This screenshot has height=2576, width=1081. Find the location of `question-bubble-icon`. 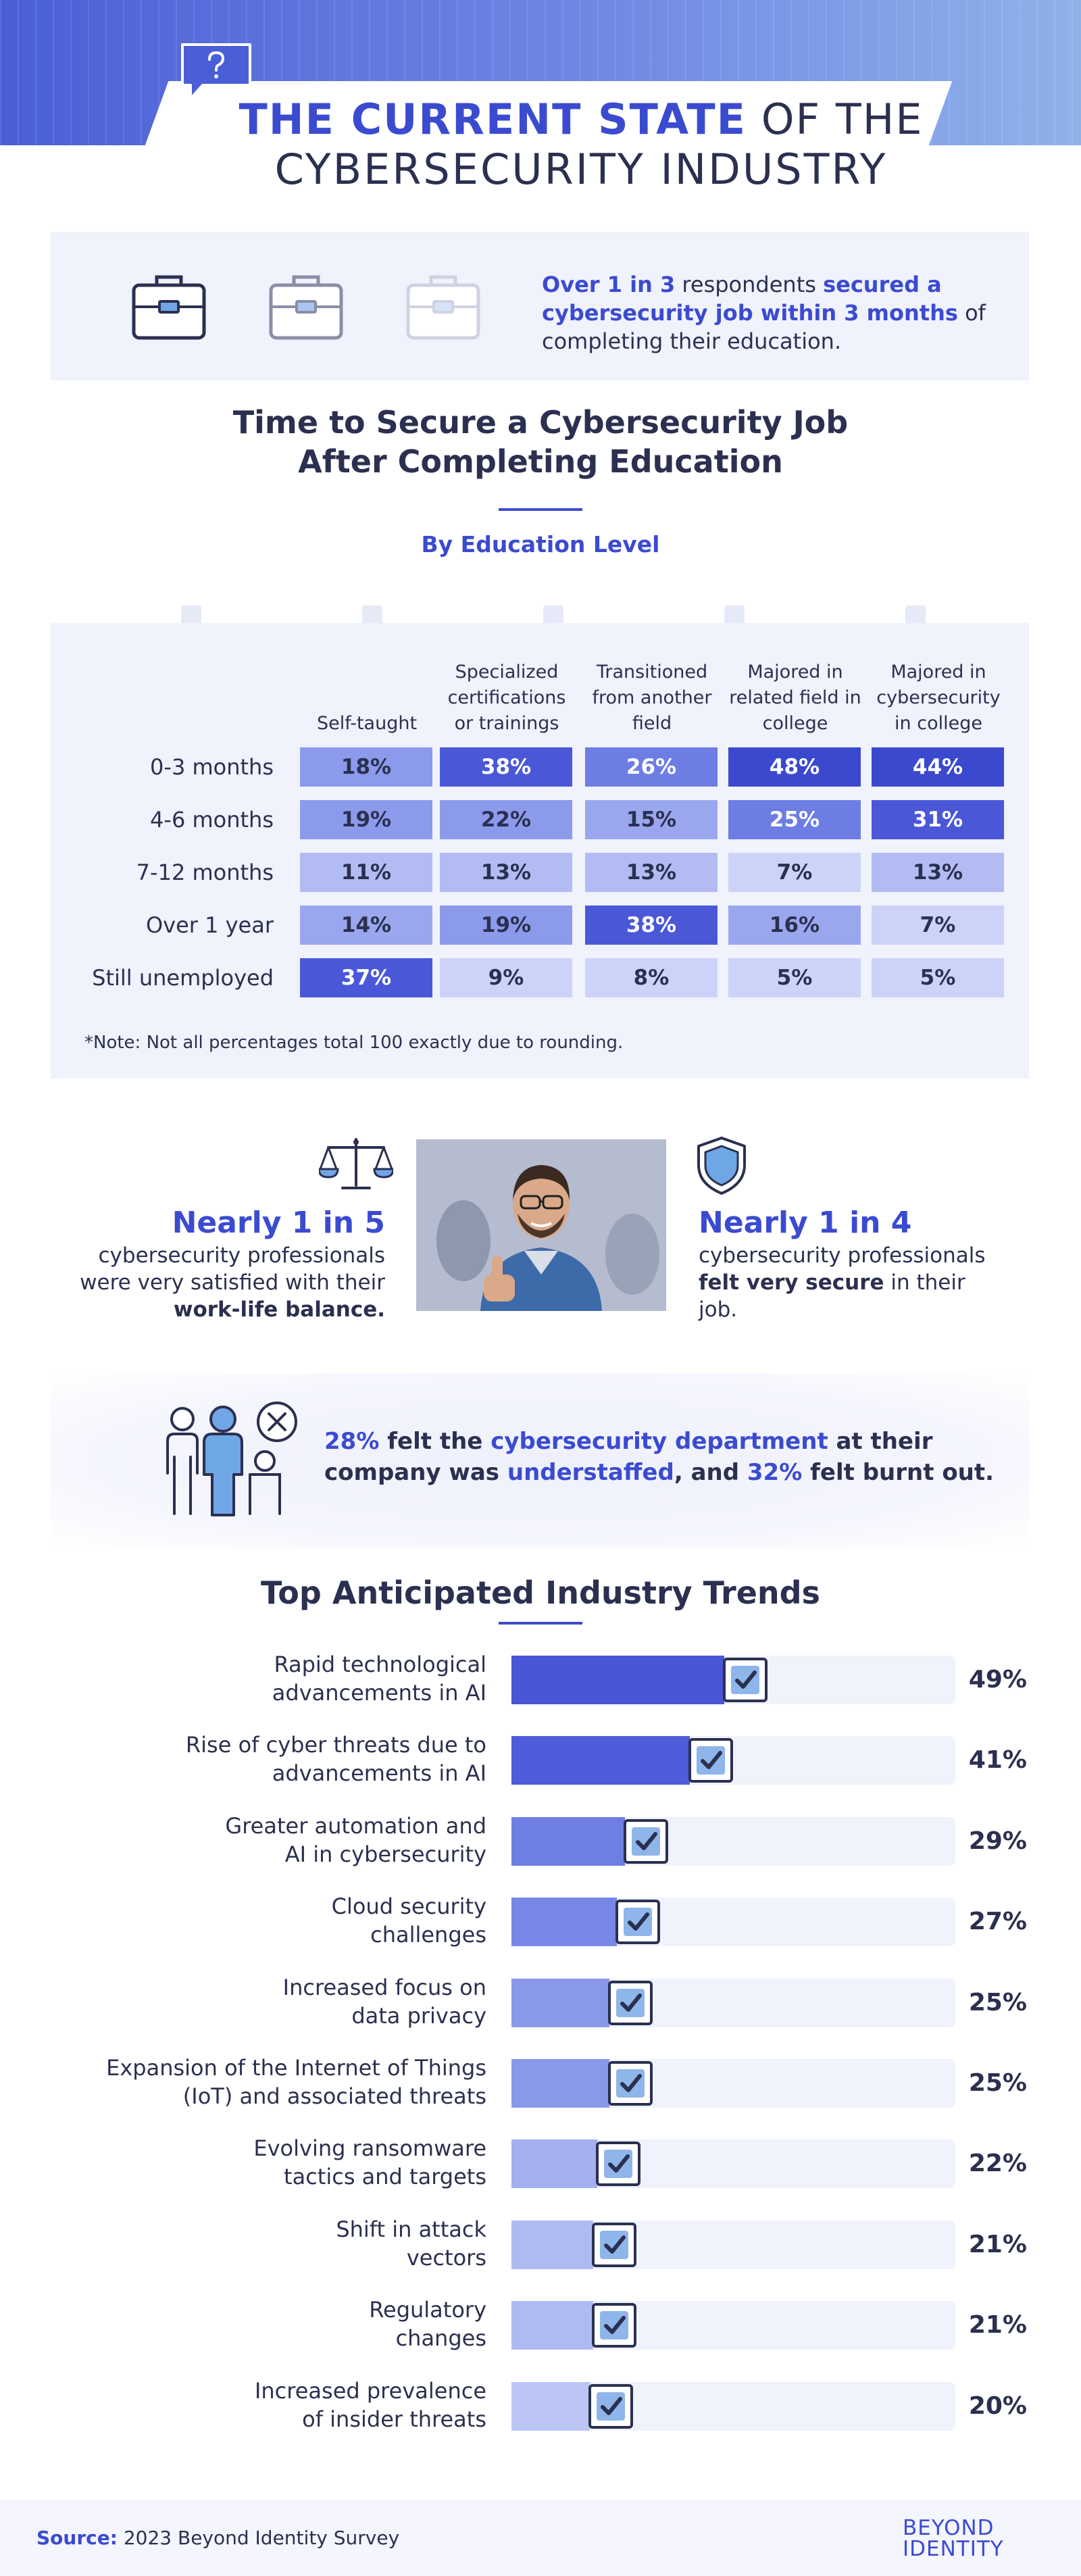

question-bubble-icon is located at coordinates (216, 72).